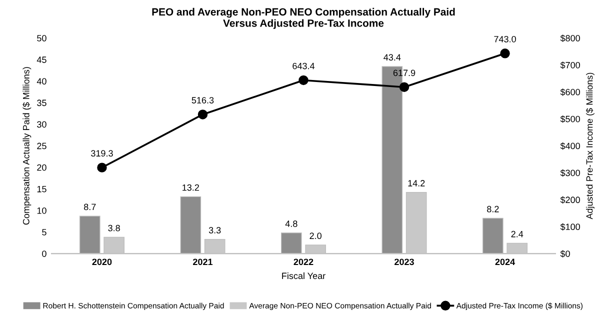  What do you see at coordinates (27, 146) in the screenshot?
I see `y-axis-title: Compensation Actually Paid ($ Millions)` at bounding box center [27, 146].